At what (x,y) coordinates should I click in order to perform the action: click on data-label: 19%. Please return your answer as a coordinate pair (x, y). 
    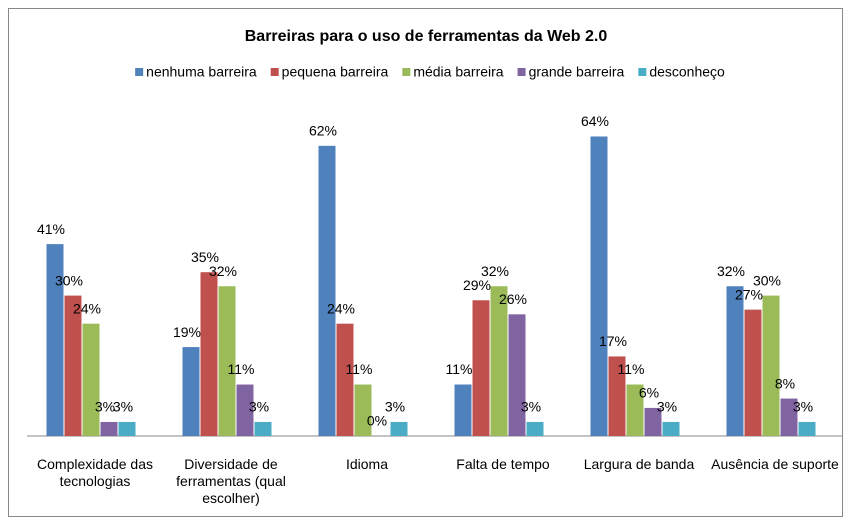
    Looking at the image, I should click on (187, 332).